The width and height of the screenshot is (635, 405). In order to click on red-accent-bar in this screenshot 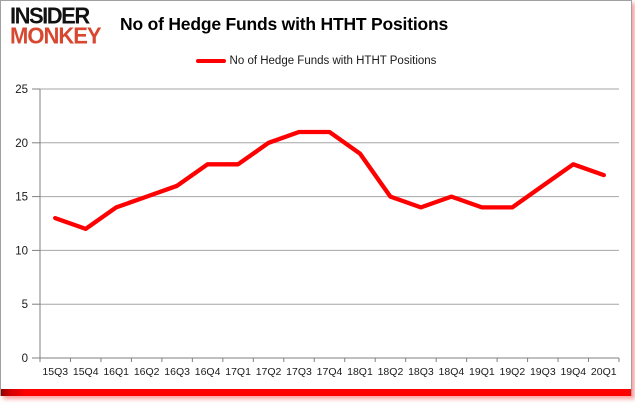, I will do `click(316, 392)`.